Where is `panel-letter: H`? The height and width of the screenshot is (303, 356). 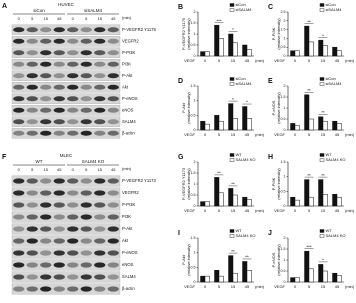 panel-letter: H is located at coordinates (270, 157).